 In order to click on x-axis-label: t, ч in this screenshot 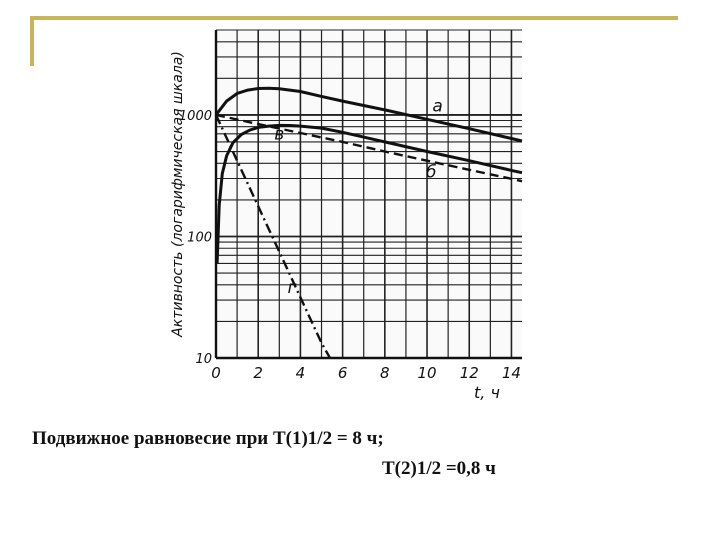, I will do `click(487, 392)`.